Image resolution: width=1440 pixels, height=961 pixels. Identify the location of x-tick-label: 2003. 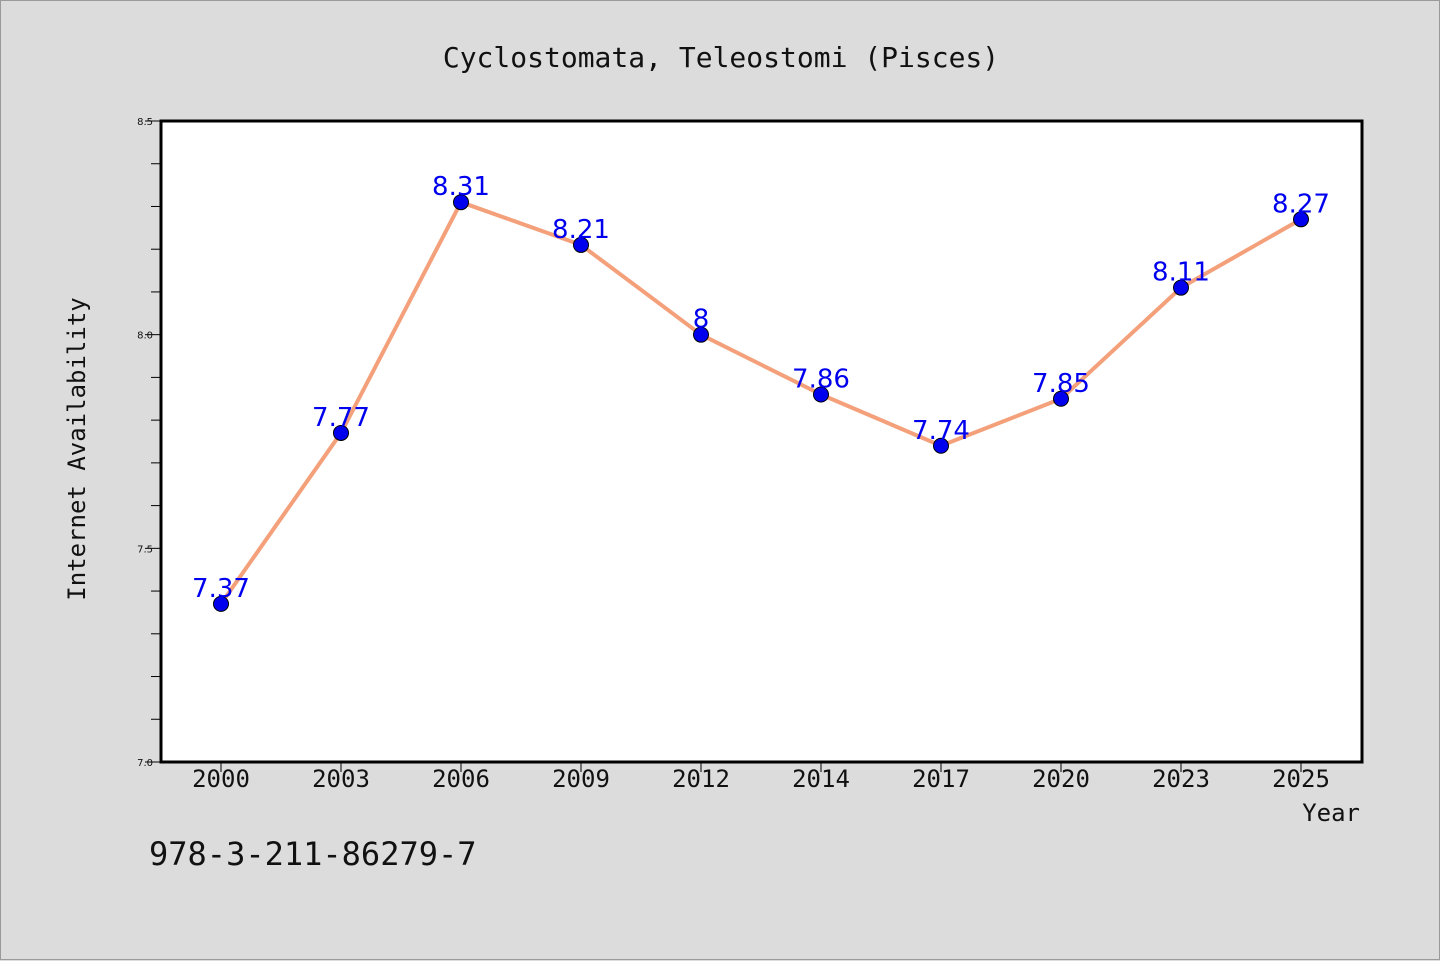
(341, 779).